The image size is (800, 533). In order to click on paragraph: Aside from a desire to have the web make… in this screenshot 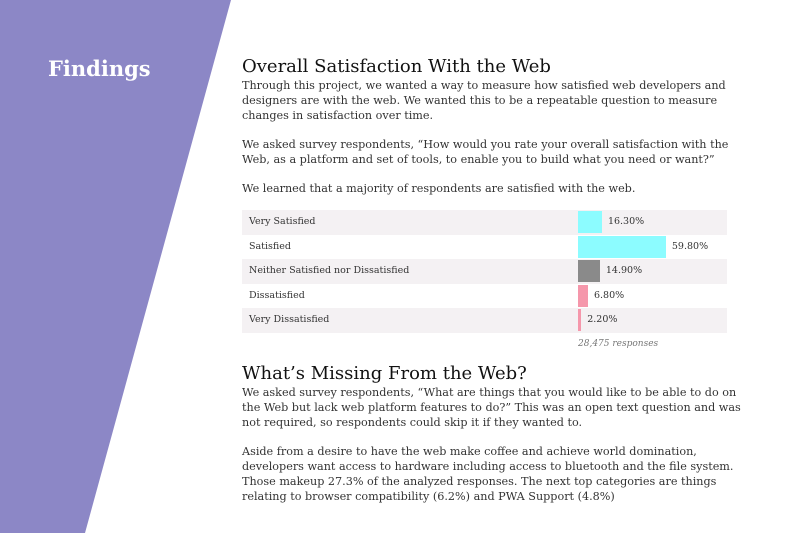, I will do `click(488, 473)`.